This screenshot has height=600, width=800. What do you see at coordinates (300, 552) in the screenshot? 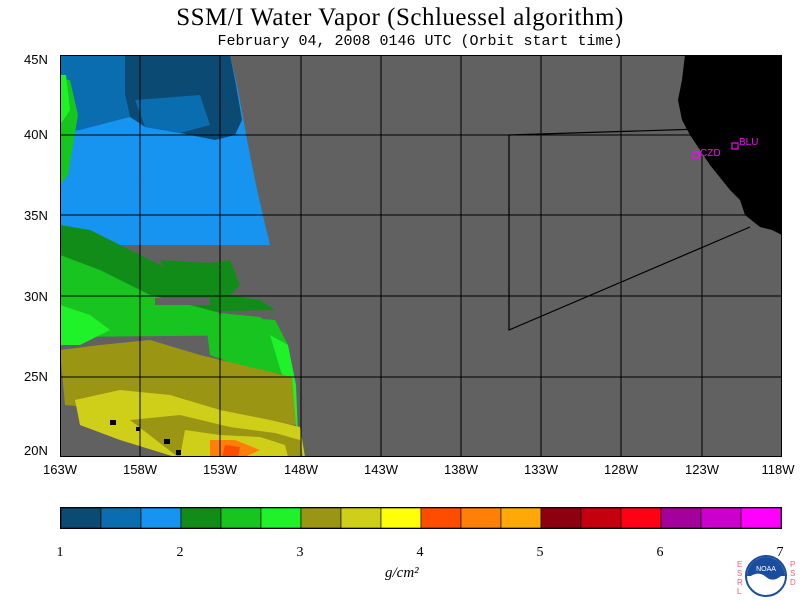
I see `colorbar-tick-3: 3` at bounding box center [300, 552].